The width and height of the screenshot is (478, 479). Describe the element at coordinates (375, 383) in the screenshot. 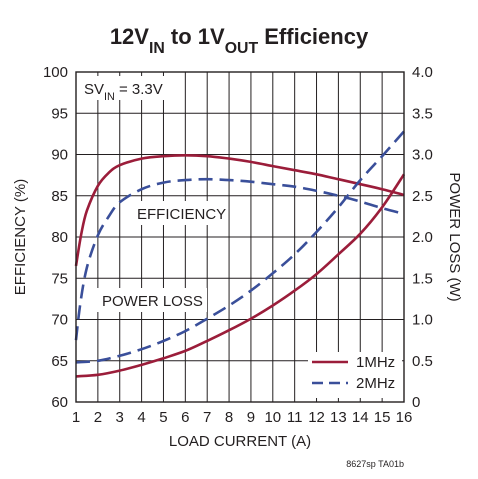

I see `legend-label: 2MHz` at that location.